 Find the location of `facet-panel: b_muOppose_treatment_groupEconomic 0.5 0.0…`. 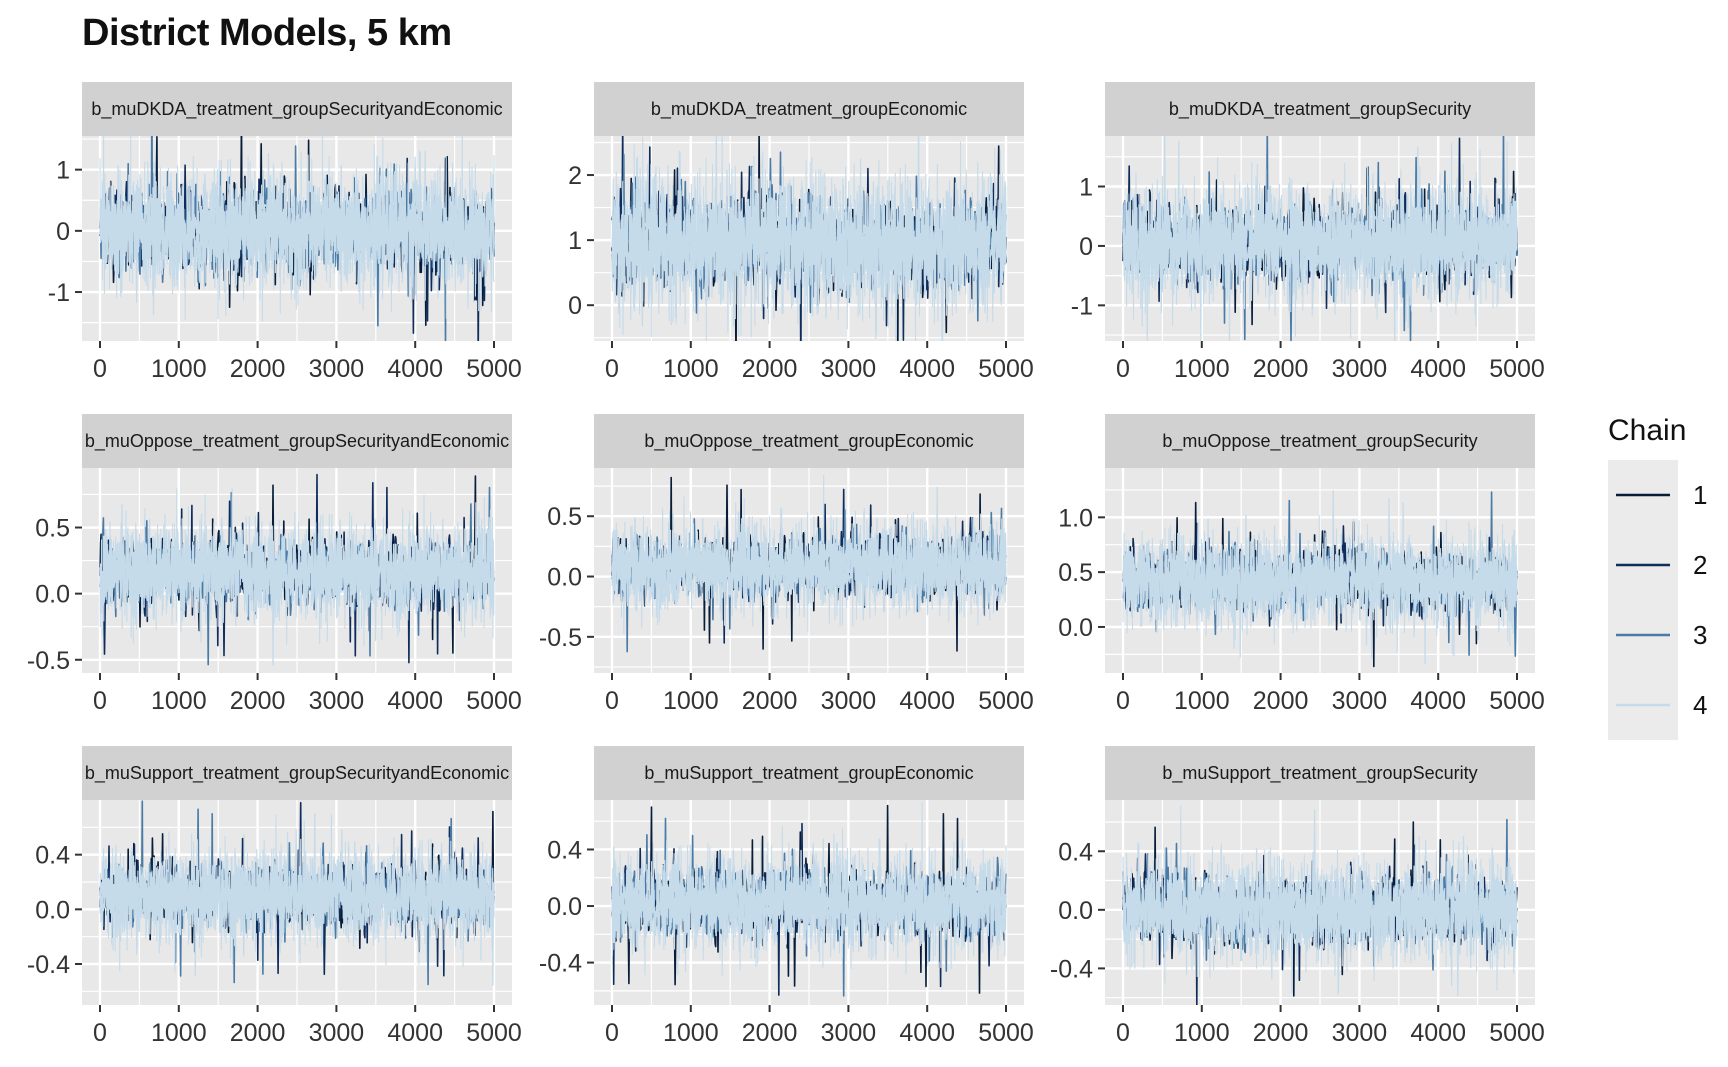

facet-panel: b_muOppose_treatment_groupEconomic 0.5 0.0… is located at coordinates (786, 564).